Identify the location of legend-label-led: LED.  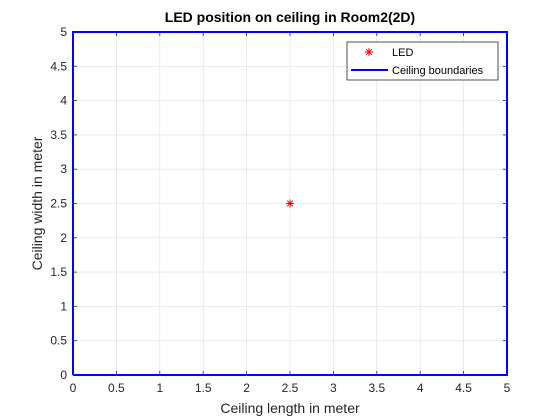
(402, 53).